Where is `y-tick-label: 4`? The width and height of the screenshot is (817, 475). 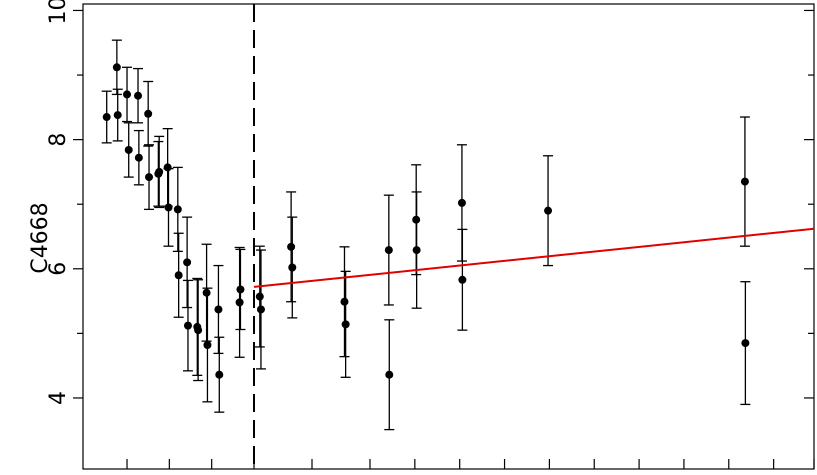
y-tick-label: 4 is located at coordinates (58, 398).